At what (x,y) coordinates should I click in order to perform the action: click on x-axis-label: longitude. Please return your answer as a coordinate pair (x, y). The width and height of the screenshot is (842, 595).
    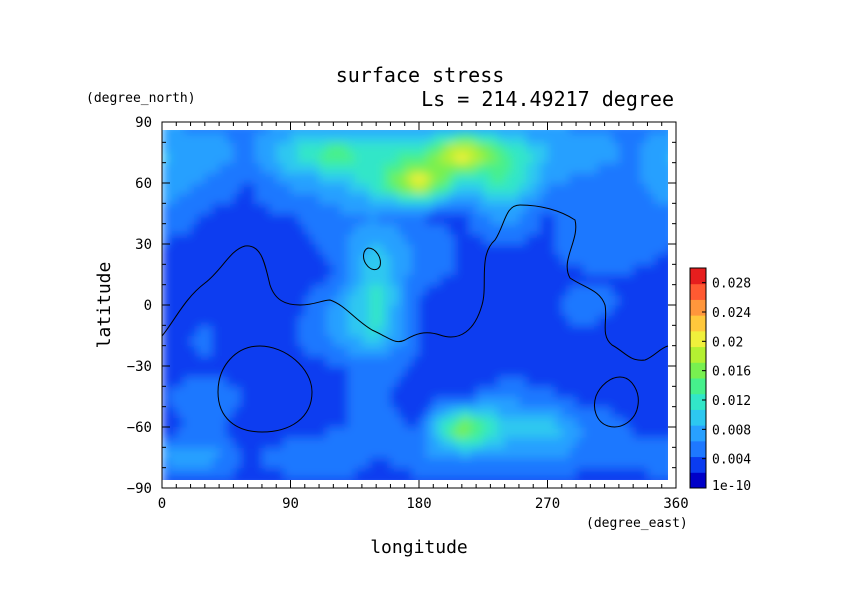
    Looking at the image, I should click on (419, 547).